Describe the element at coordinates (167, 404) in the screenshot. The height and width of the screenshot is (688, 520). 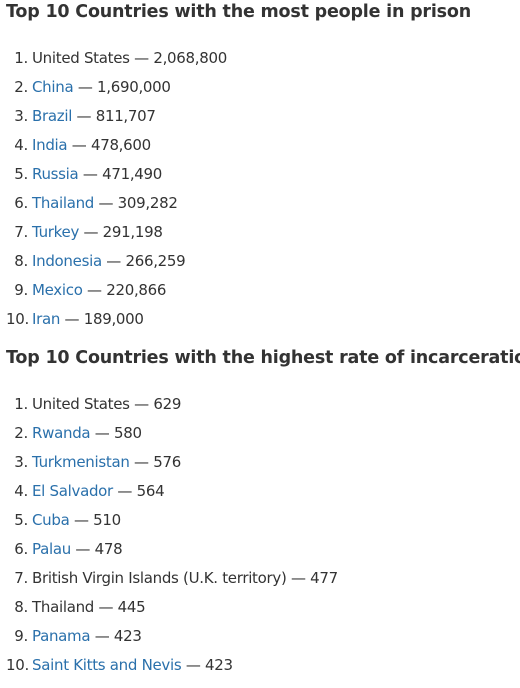
I see `value: 629` at that location.